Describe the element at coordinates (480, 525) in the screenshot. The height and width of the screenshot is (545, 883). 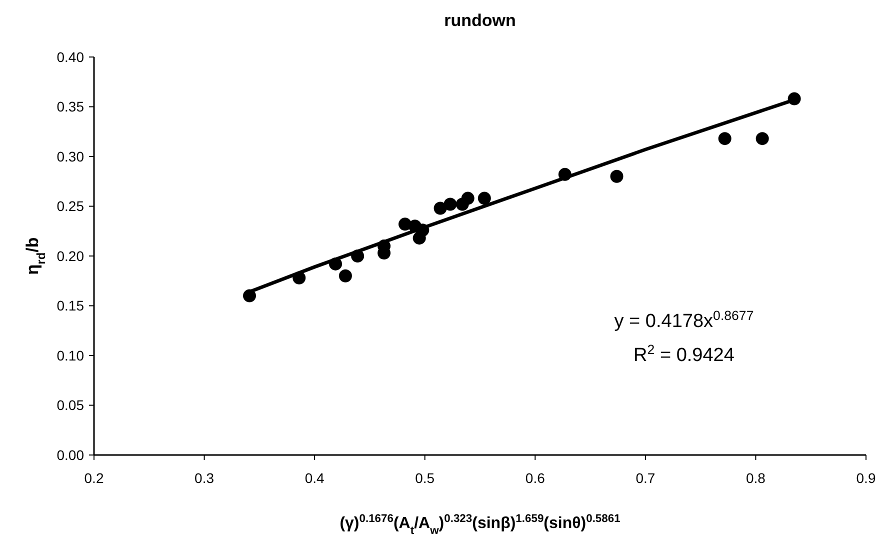
I see `text: (γ)$^{0.1676}$(A$_{t}$/A$_{w}$)$^{0.323}$(sinβ)$^{1.659}$(sinθ)$^{0.5861}$` at that location.